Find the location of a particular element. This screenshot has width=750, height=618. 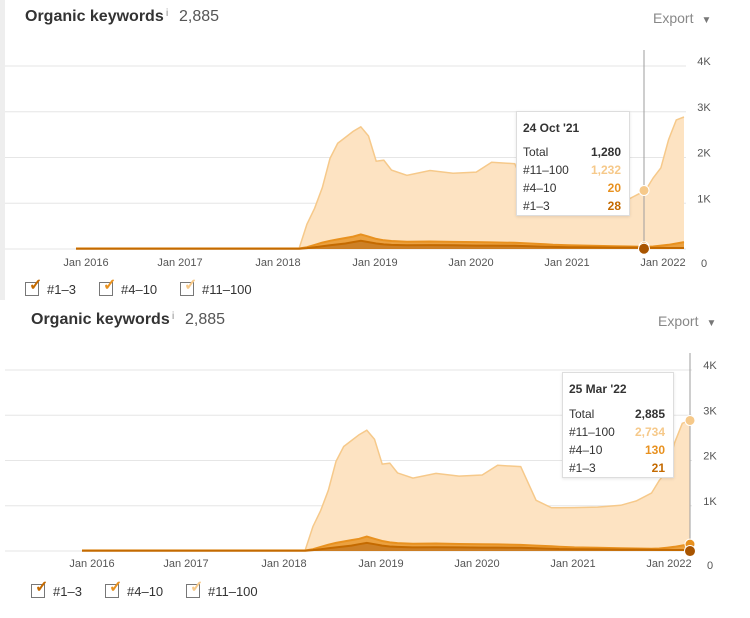

tooltip-row-4-10: #4–10 130 is located at coordinates (617, 451).